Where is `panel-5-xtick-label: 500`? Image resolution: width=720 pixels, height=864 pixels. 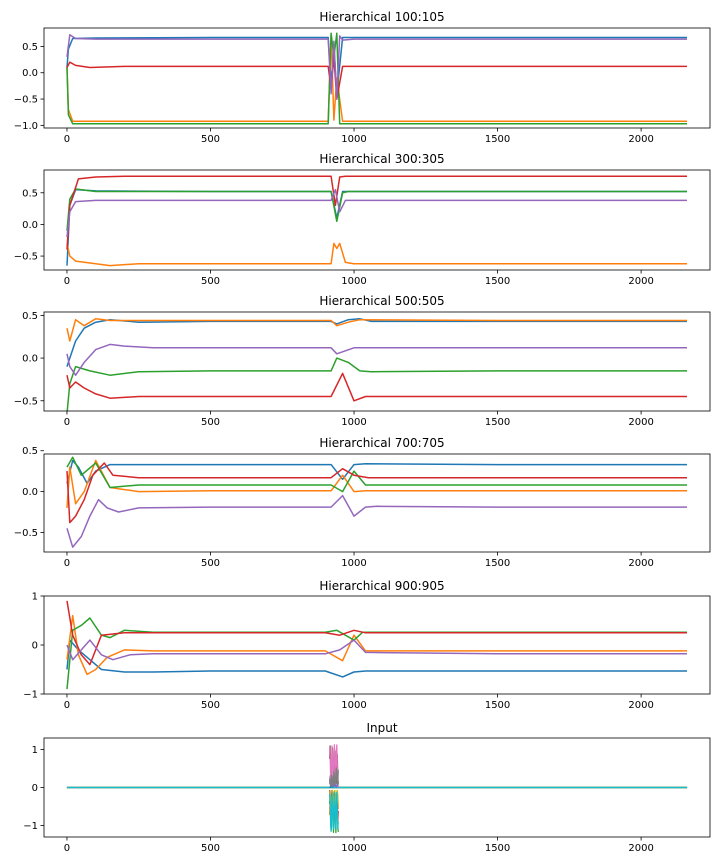 panel-5-xtick-label: 500 is located at coordinates (210, 705).